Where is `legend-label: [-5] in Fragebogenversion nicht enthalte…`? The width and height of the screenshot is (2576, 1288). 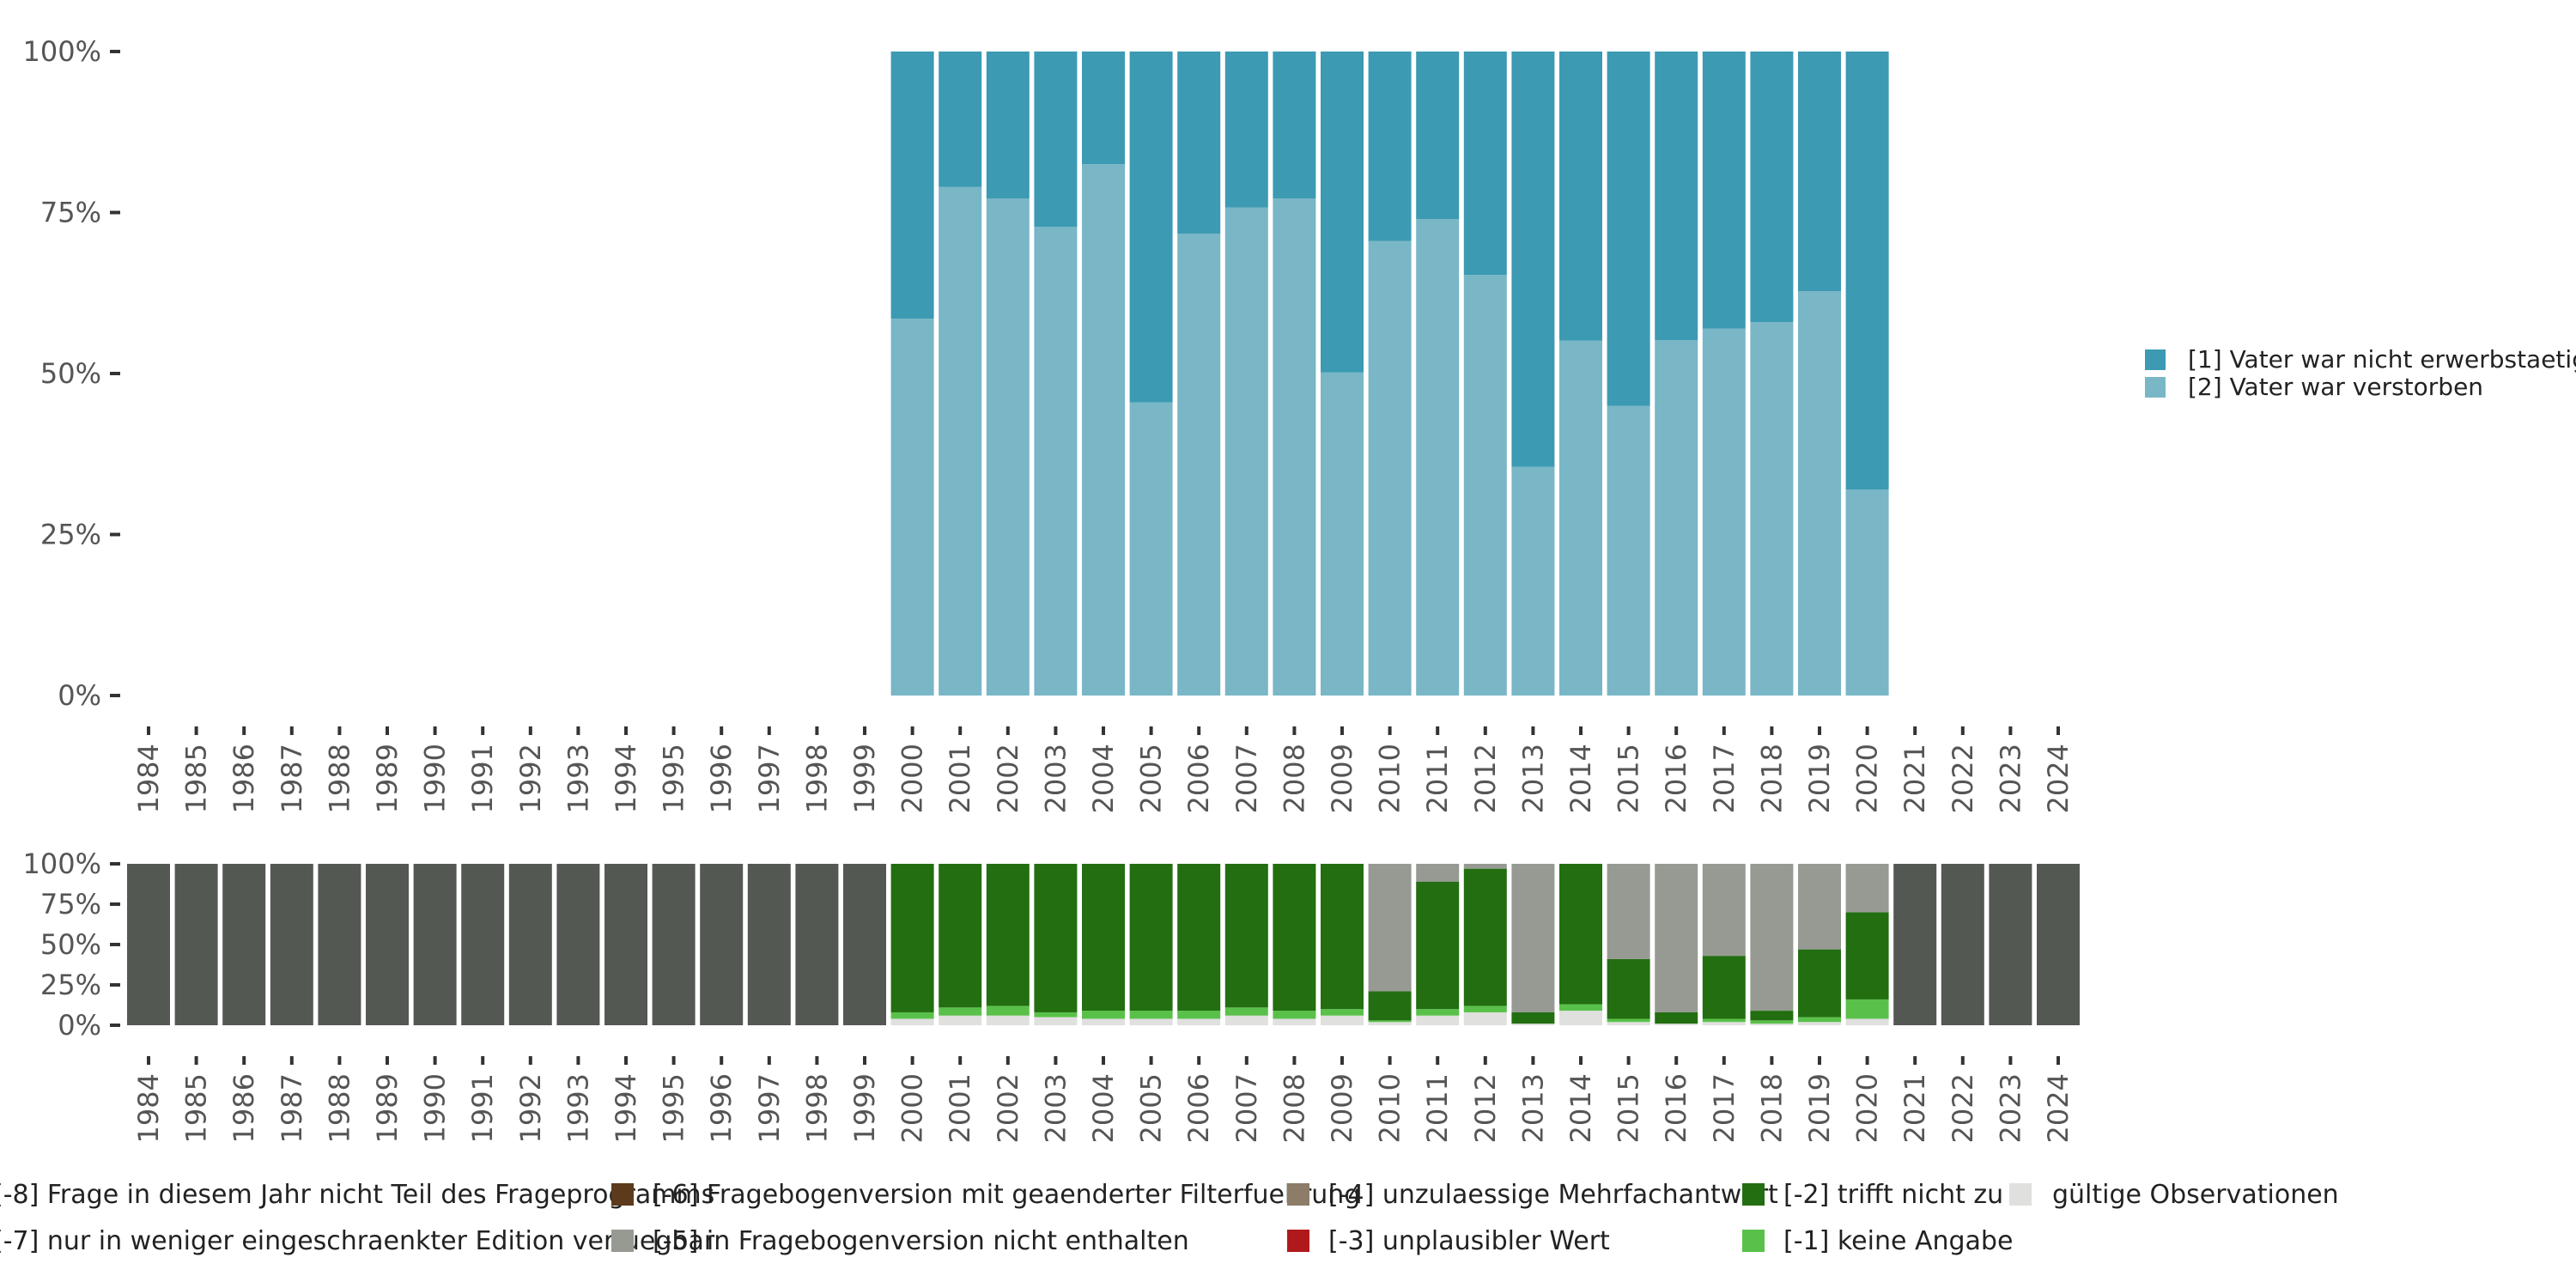 legend-label: [-5] in Fragebogenversion nicht enthalte… is located at coordinates (921, 1241).